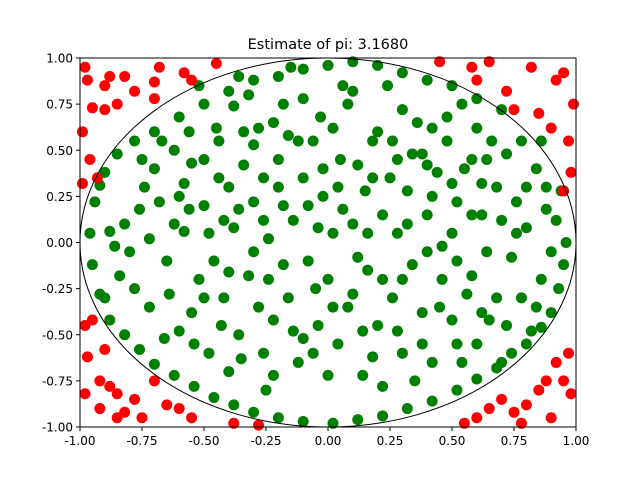 This screenshot has width=640, height=480. Describe the element at coordinates (328, 441) in the screenshot. I see `x-tick-label: 0.00` at that location.